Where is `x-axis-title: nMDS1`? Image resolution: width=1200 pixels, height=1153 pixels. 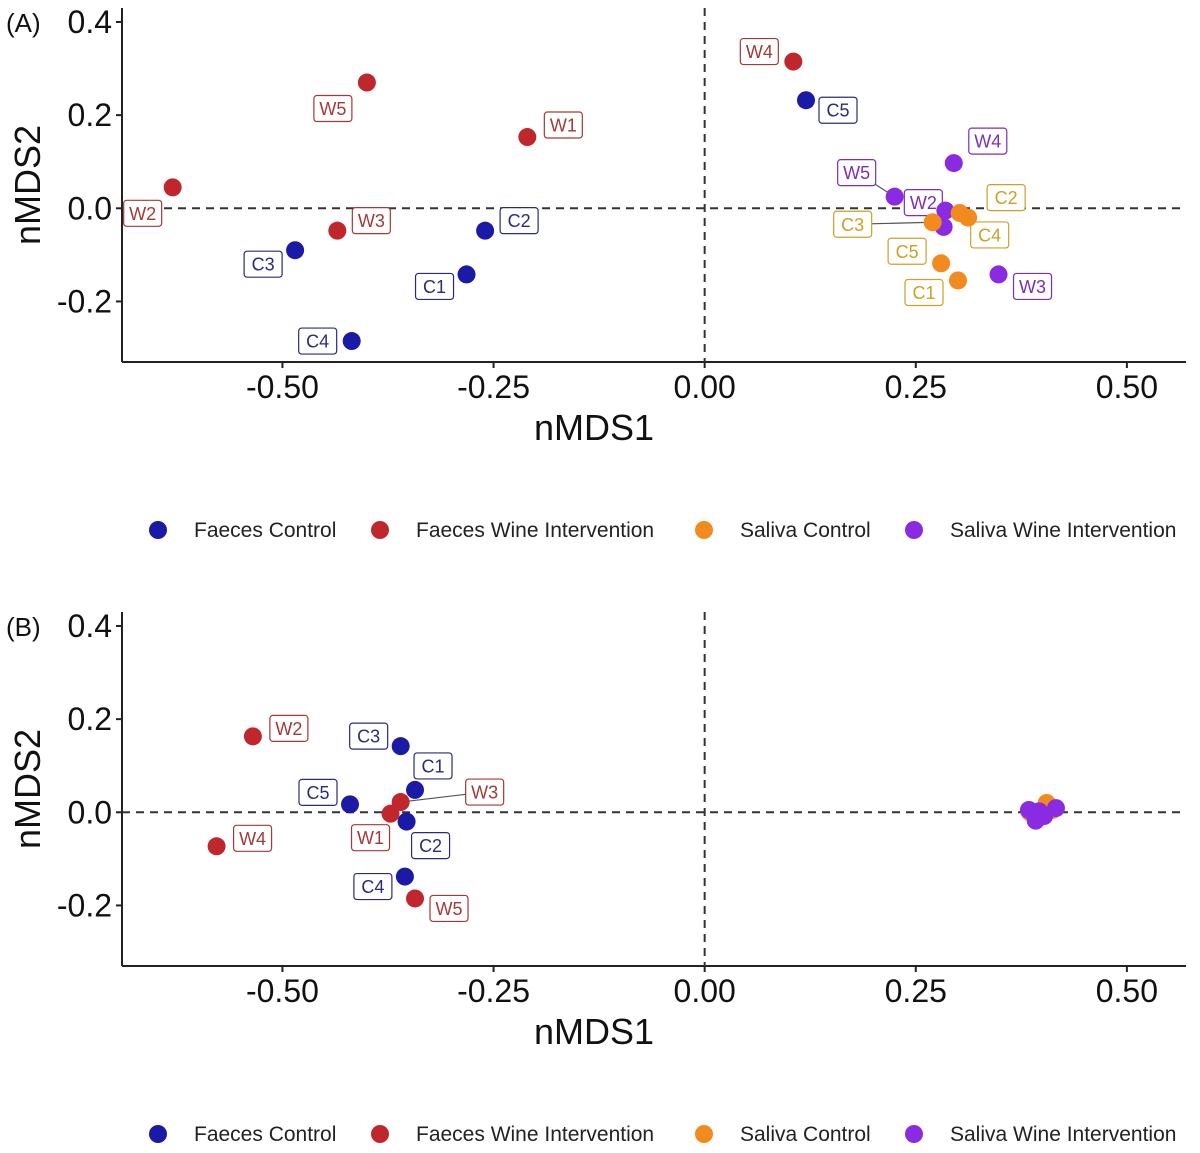
x-axis-title: nMDS1 is located at coordinates (594, 427).